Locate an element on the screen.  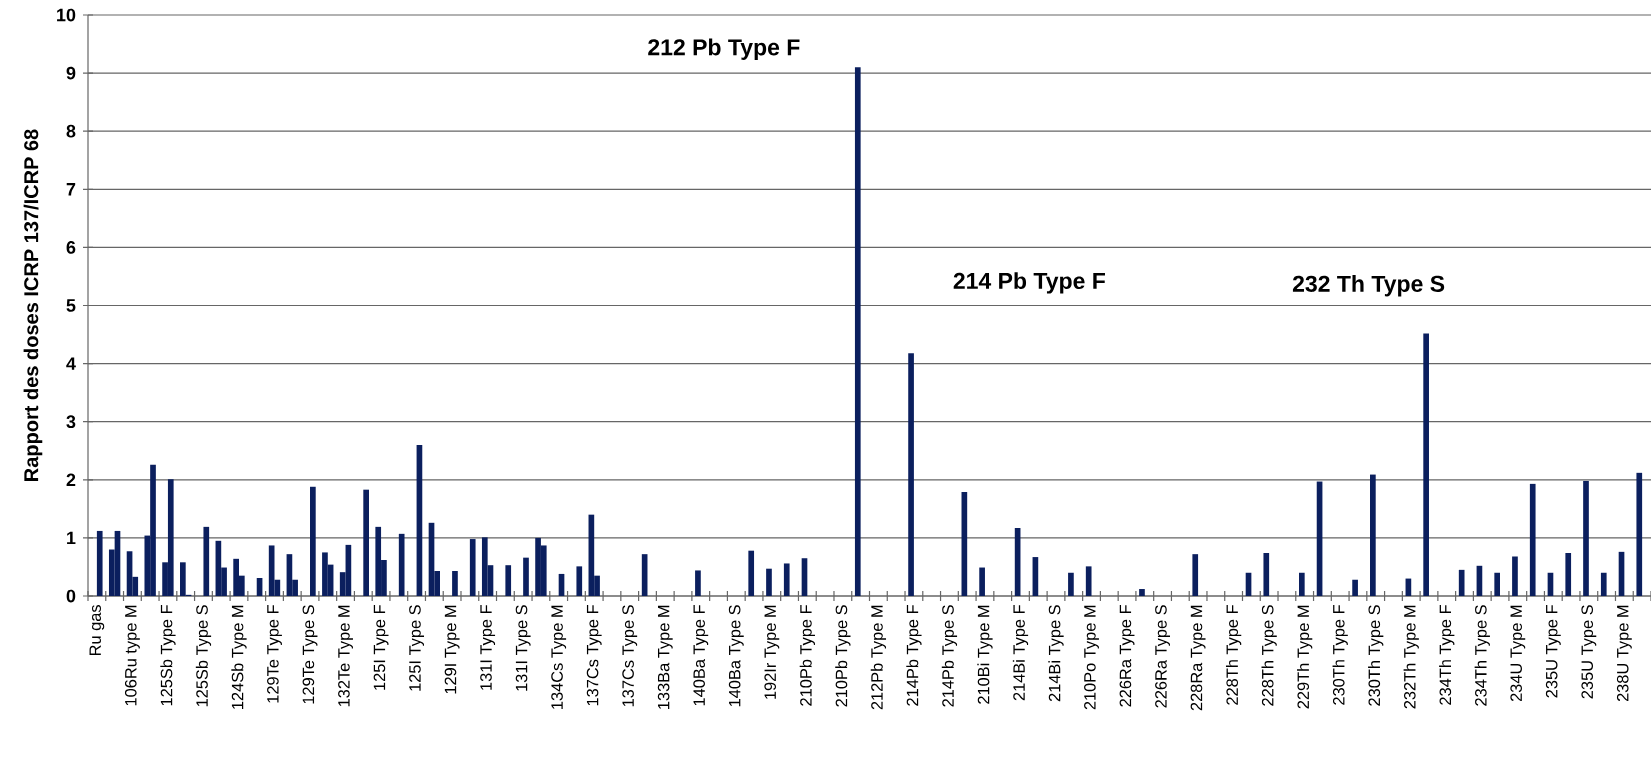
x-tick-label: 140Ba Type S is located at coordinates (736, 656).